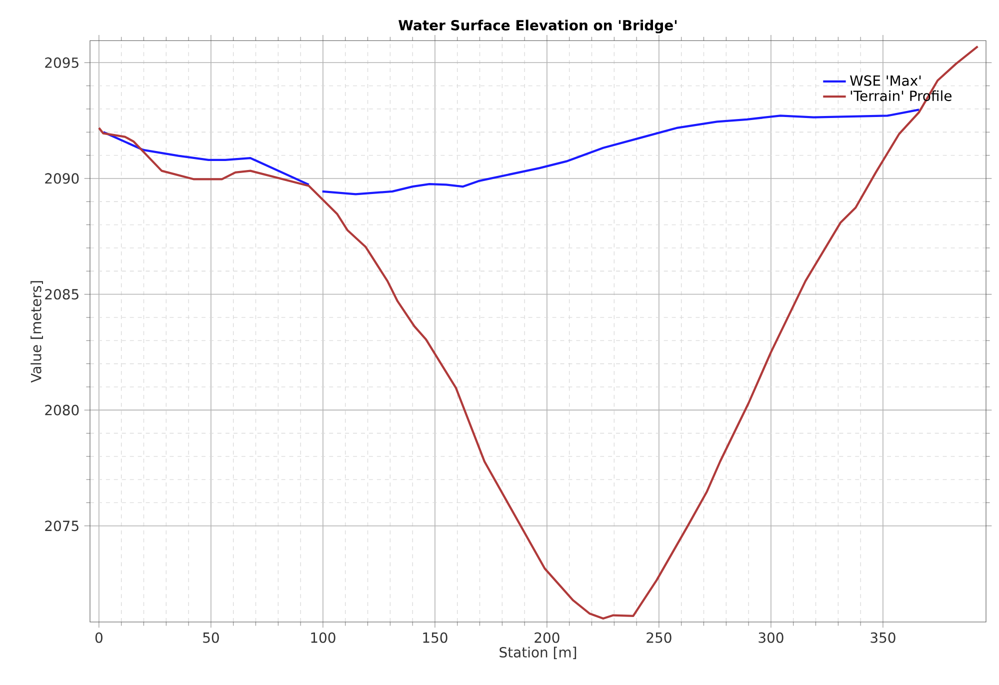 The image size is (999, 685). What do you see at coordinates (883, 637) in the screenshot?
I see `x-tick-label: 350` at bounding box center [883, 637].